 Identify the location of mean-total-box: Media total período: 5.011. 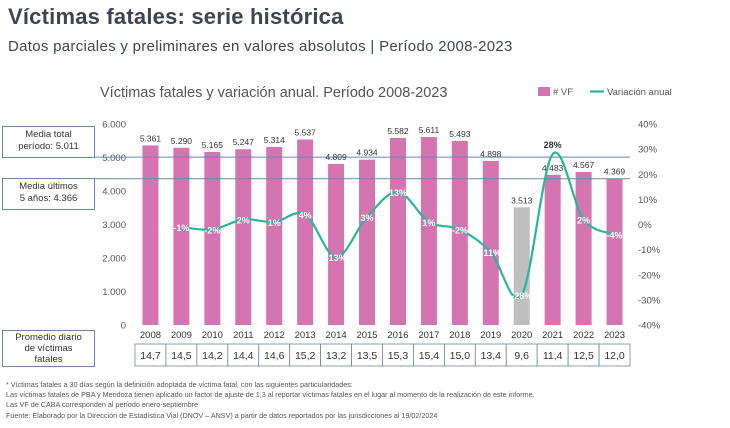
(48, 142).